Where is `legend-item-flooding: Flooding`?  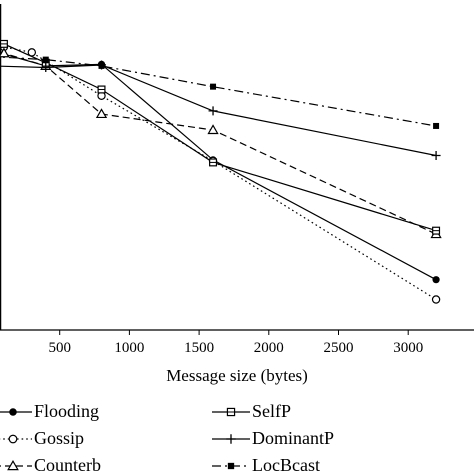 legend-item-flooding: Flooding is located at coordinates (49, 411).